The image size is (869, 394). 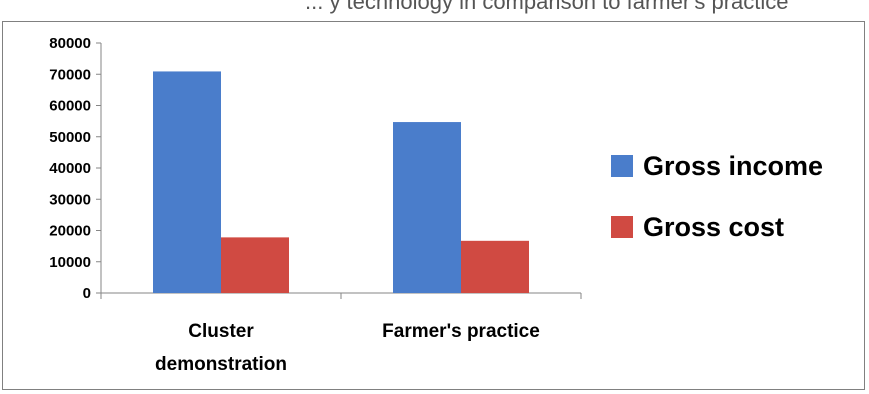 What do you see at coordinates (70, 231) in the screenshot?
I see `y-tick-label: 20000` at bounding box center [70, 231].